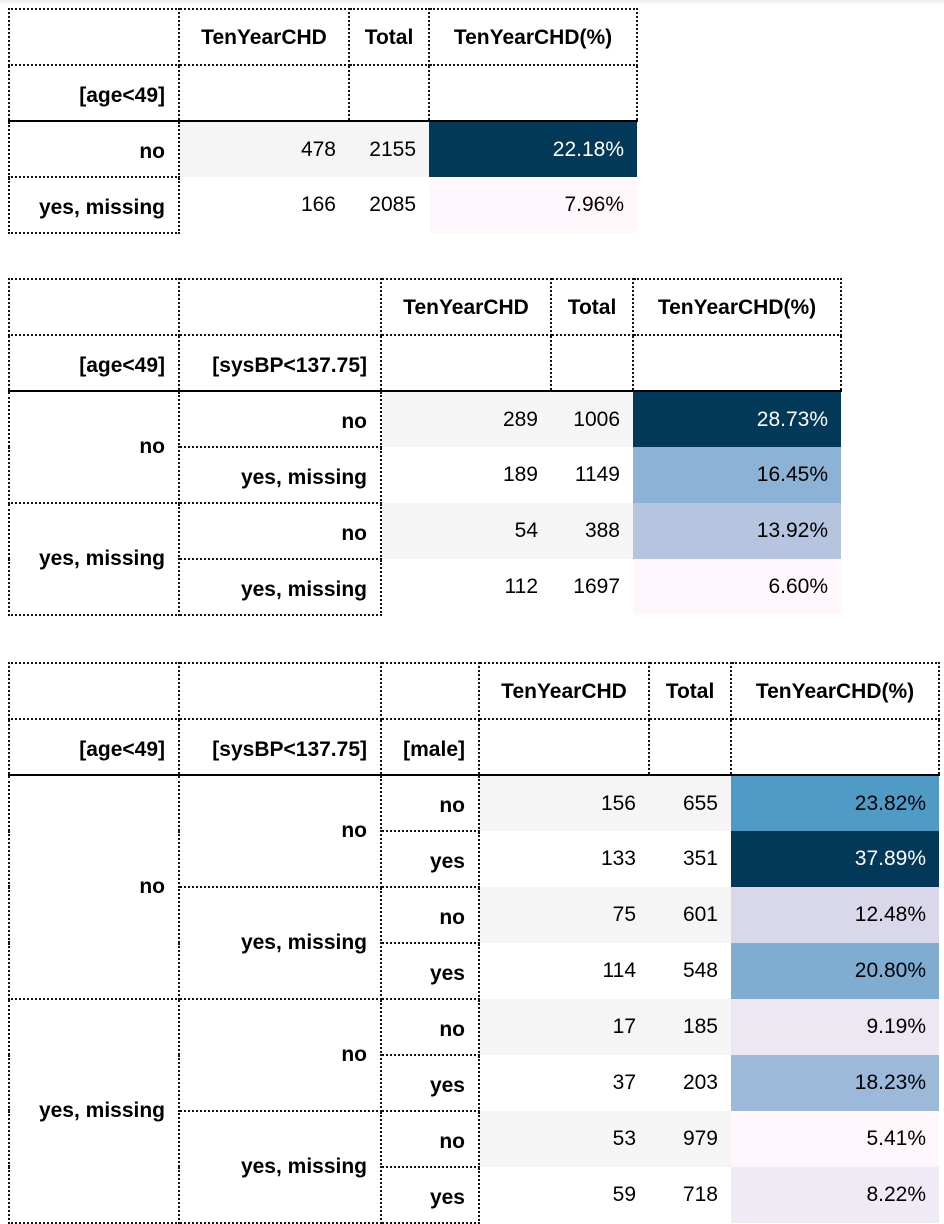  What do you see at coordinates (564, 859) in the screenshot?
I see `cell-tenyearchd: 133` at bounding box center [564, 859].